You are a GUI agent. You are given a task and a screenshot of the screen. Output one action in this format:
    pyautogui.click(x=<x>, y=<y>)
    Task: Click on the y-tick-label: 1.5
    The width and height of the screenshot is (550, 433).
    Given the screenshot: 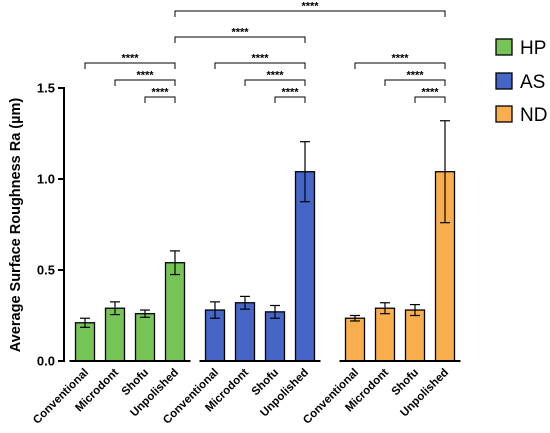 What is the action you would take?
    pyautogui.click(x=46, y=88)
    